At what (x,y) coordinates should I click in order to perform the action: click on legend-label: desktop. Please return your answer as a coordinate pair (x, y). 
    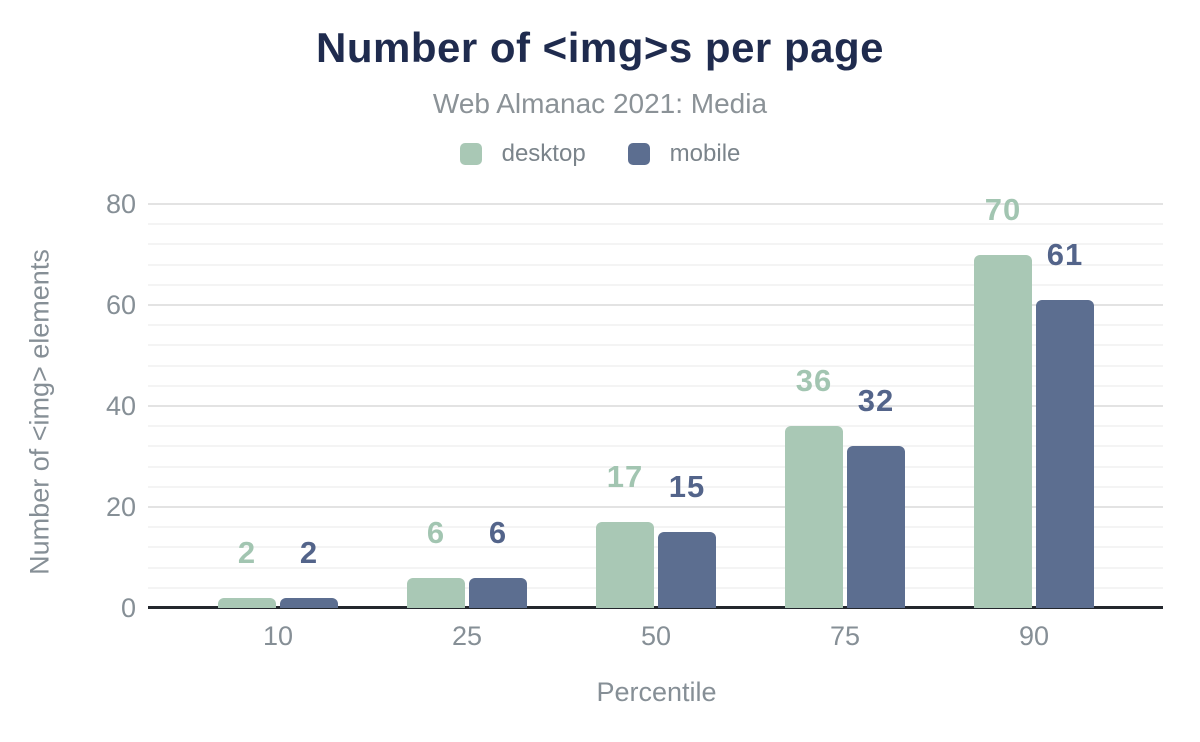
    Looking at the image, I should click on (543, 153).